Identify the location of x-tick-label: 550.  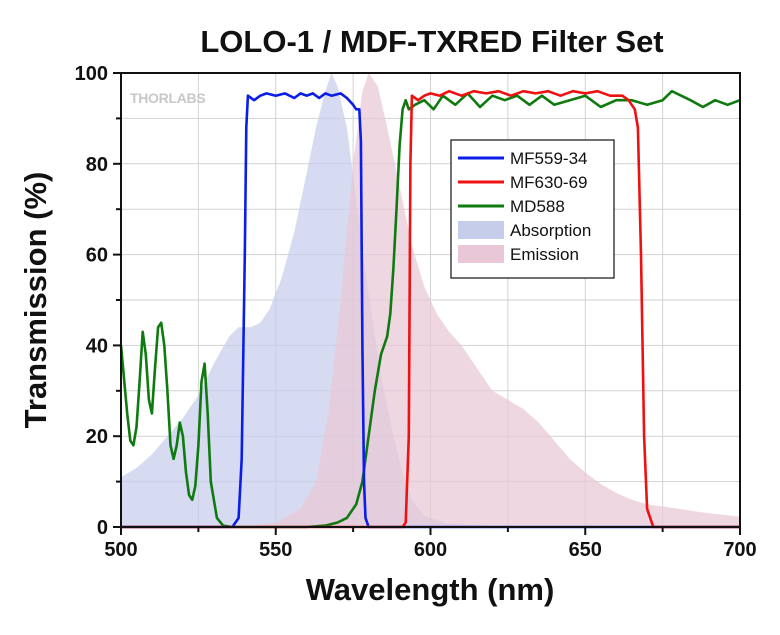
(275, 550).